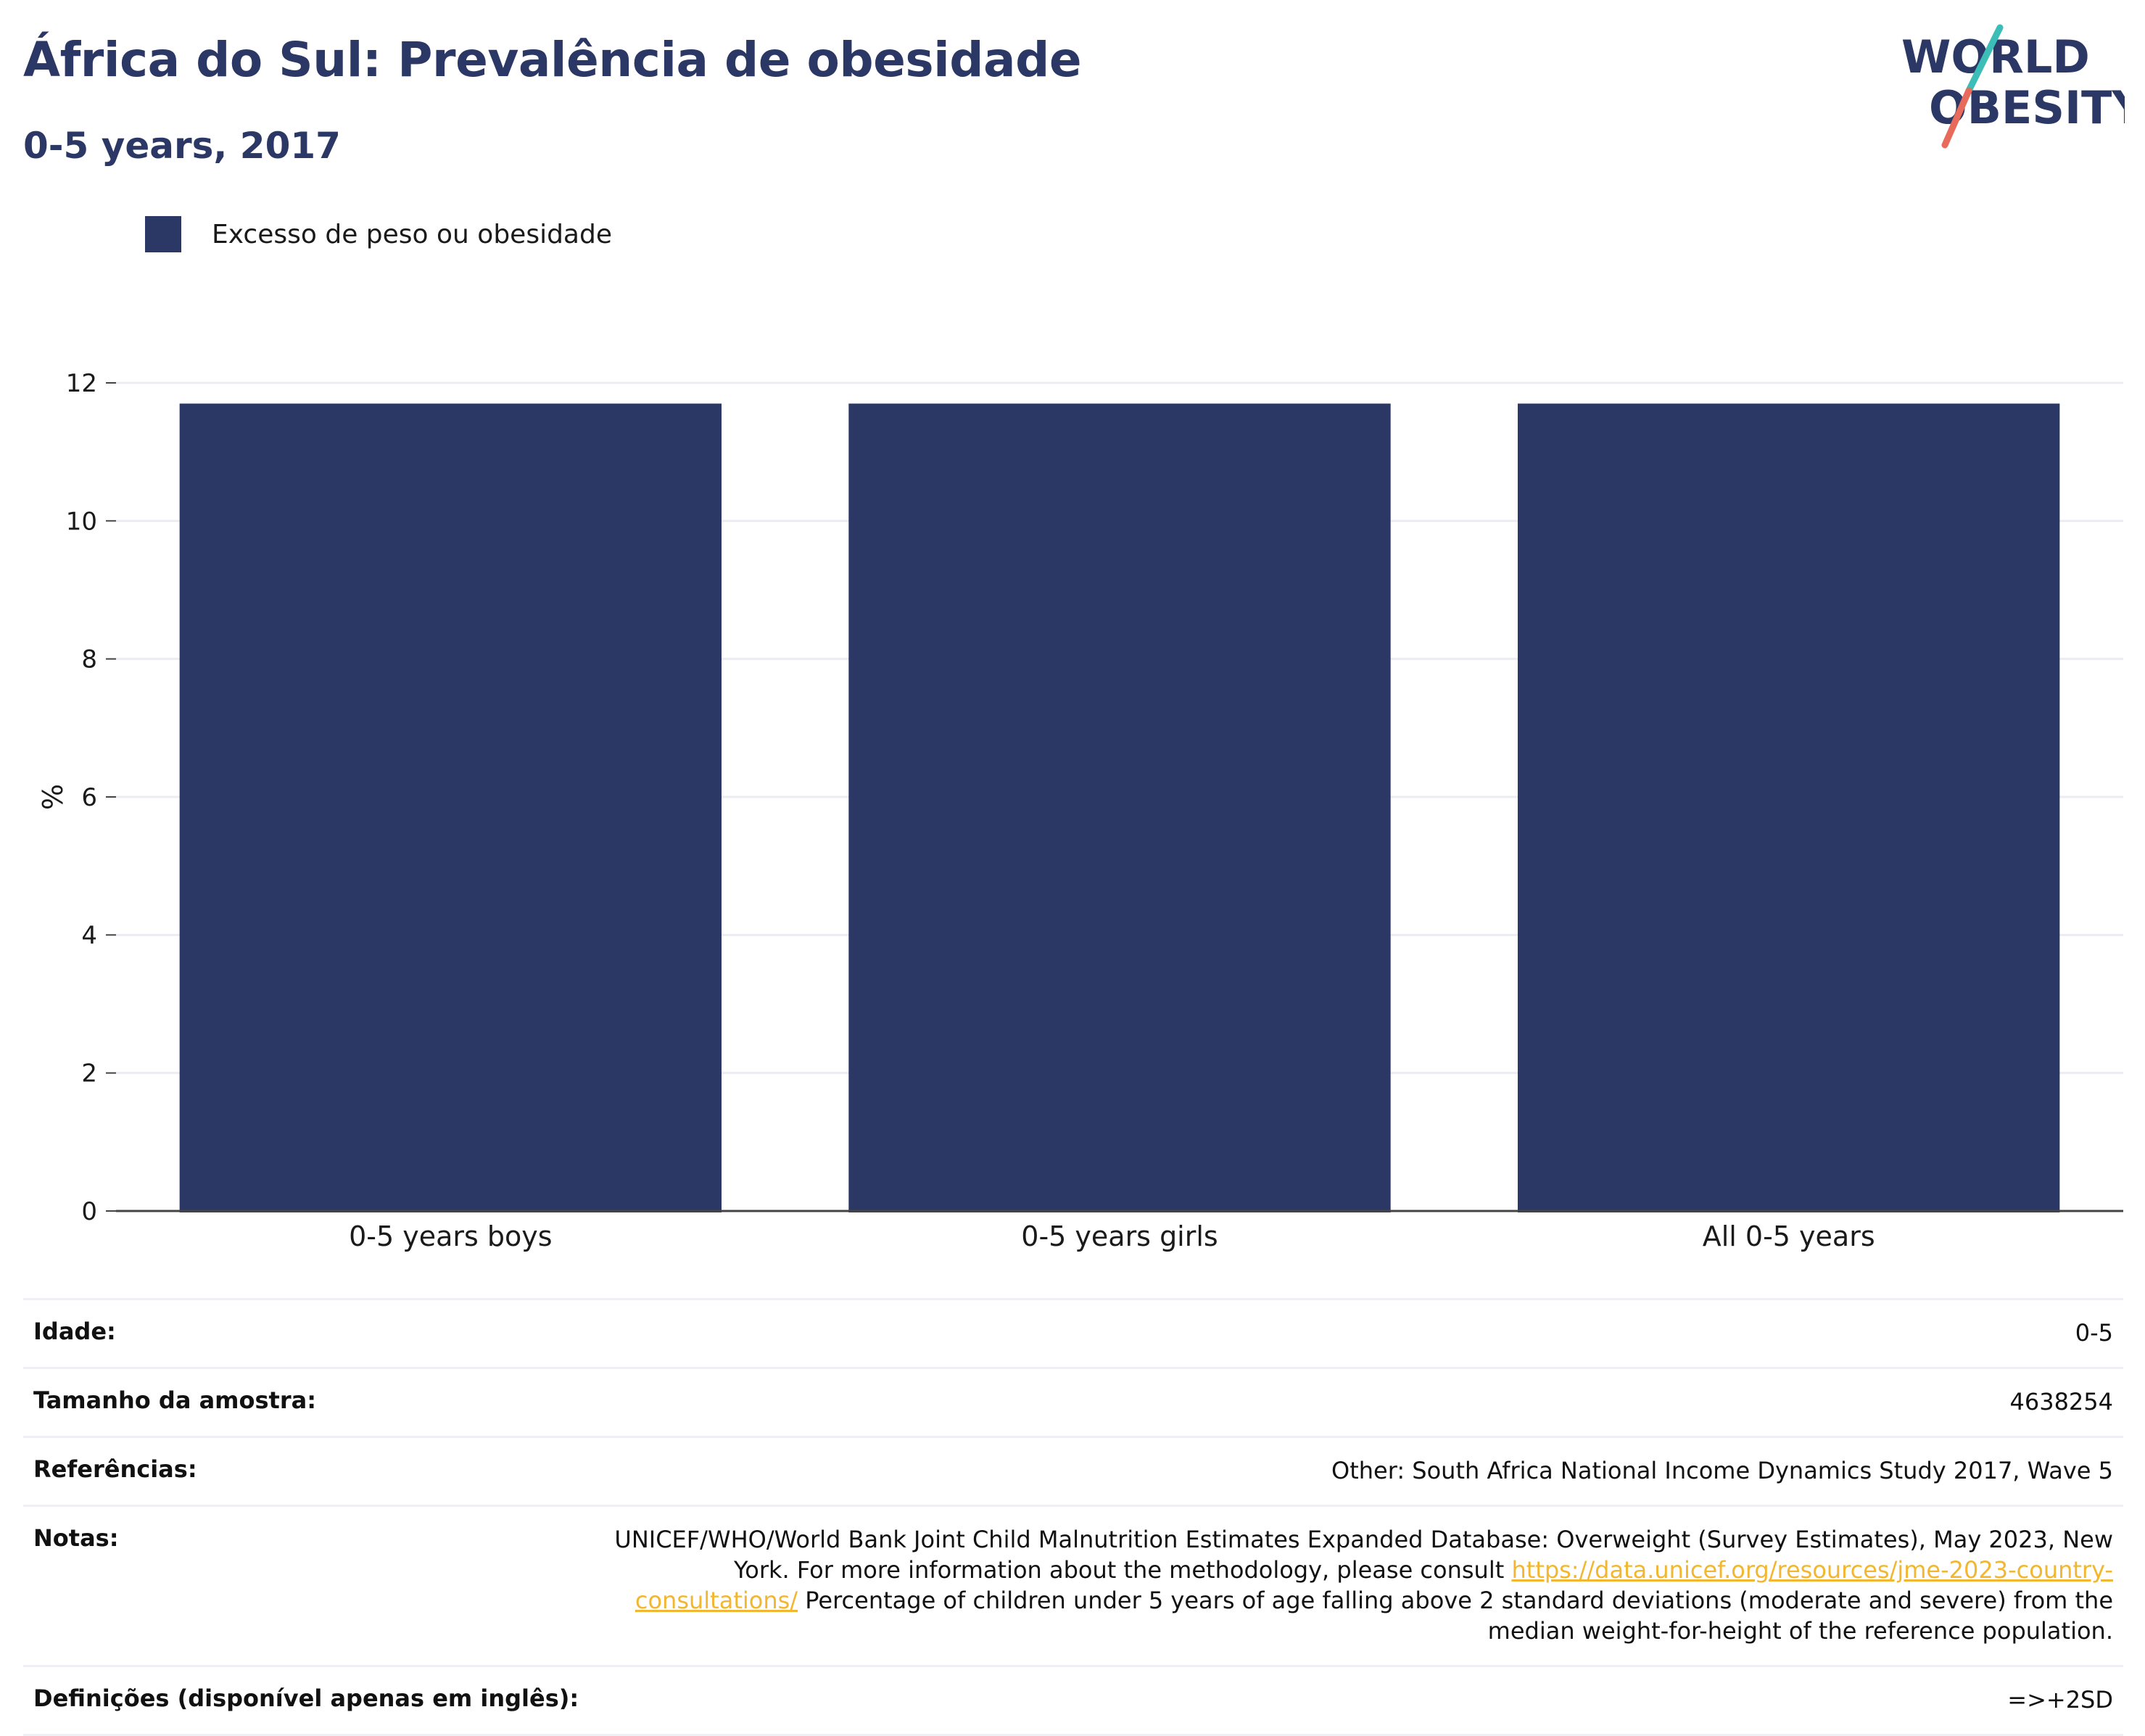 The height and width of the screenshot is (1736, 2145). I want to click on legend: Excesso de peso ou obesidade, so click(379, 234).